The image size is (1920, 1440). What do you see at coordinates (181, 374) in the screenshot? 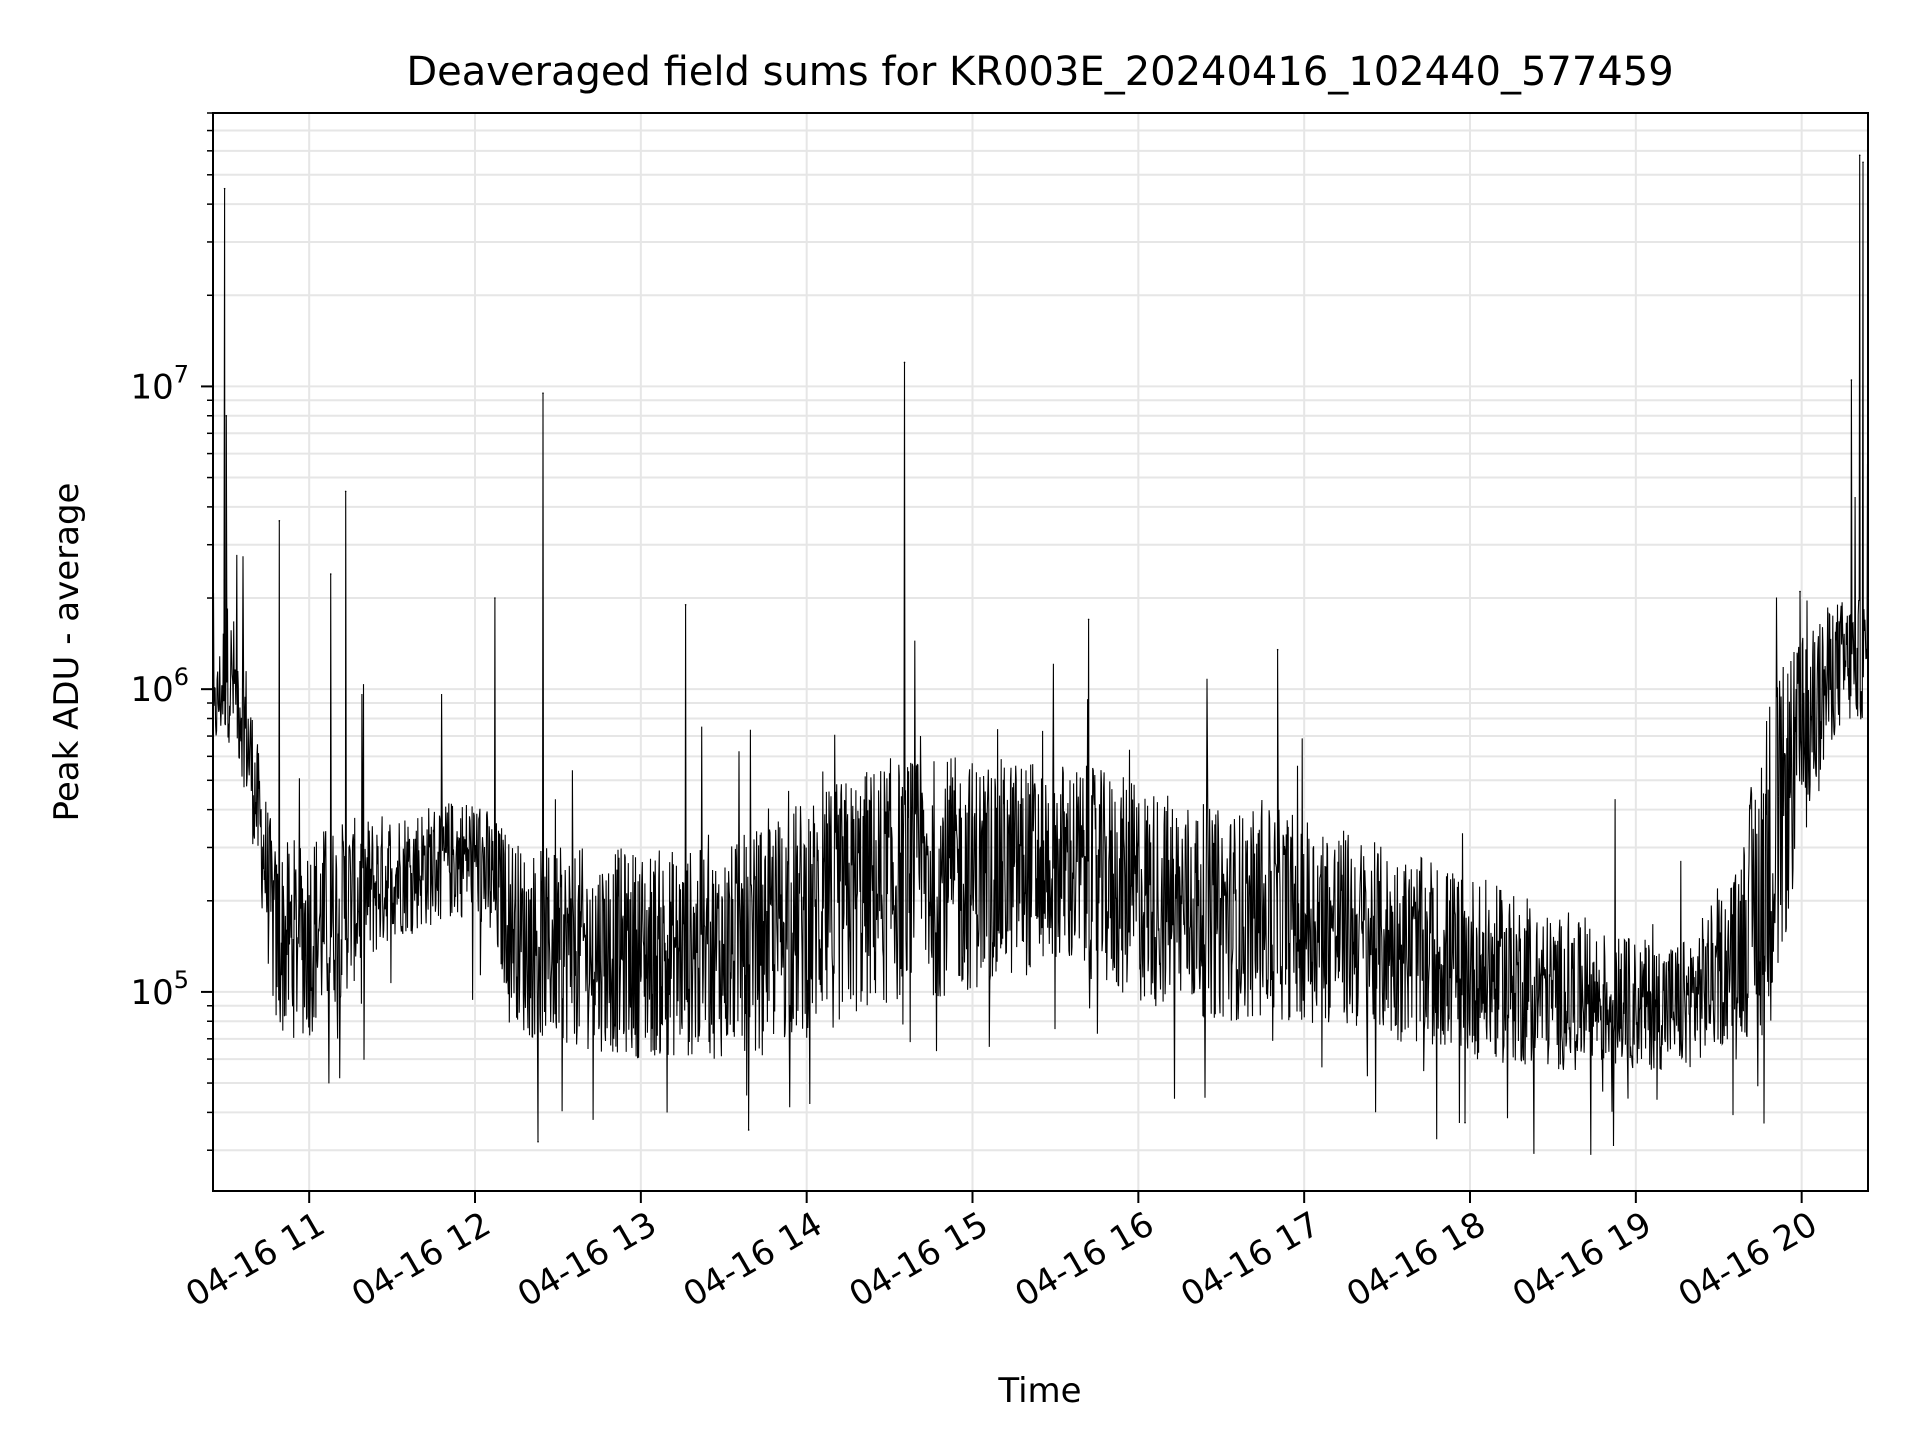
I see `y-tick-exponent: 7` at bounding box center [181, 374].